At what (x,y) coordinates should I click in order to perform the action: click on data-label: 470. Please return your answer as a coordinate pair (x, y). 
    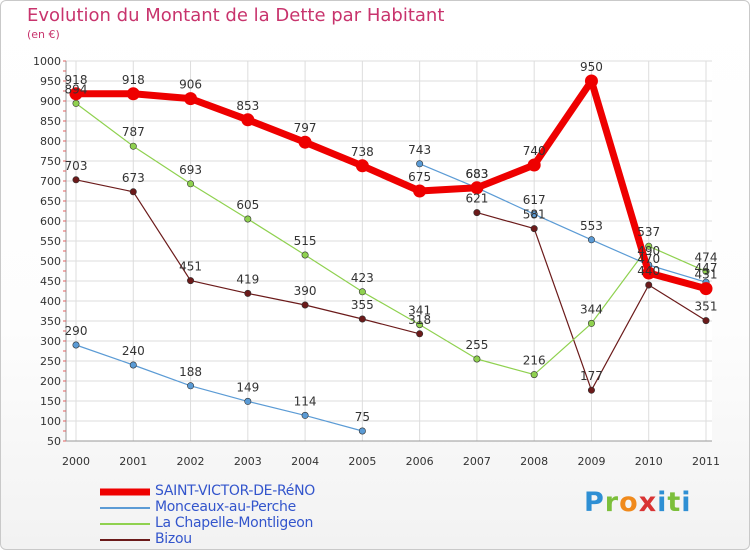
    Looking at the image, I should click on (648, 259).